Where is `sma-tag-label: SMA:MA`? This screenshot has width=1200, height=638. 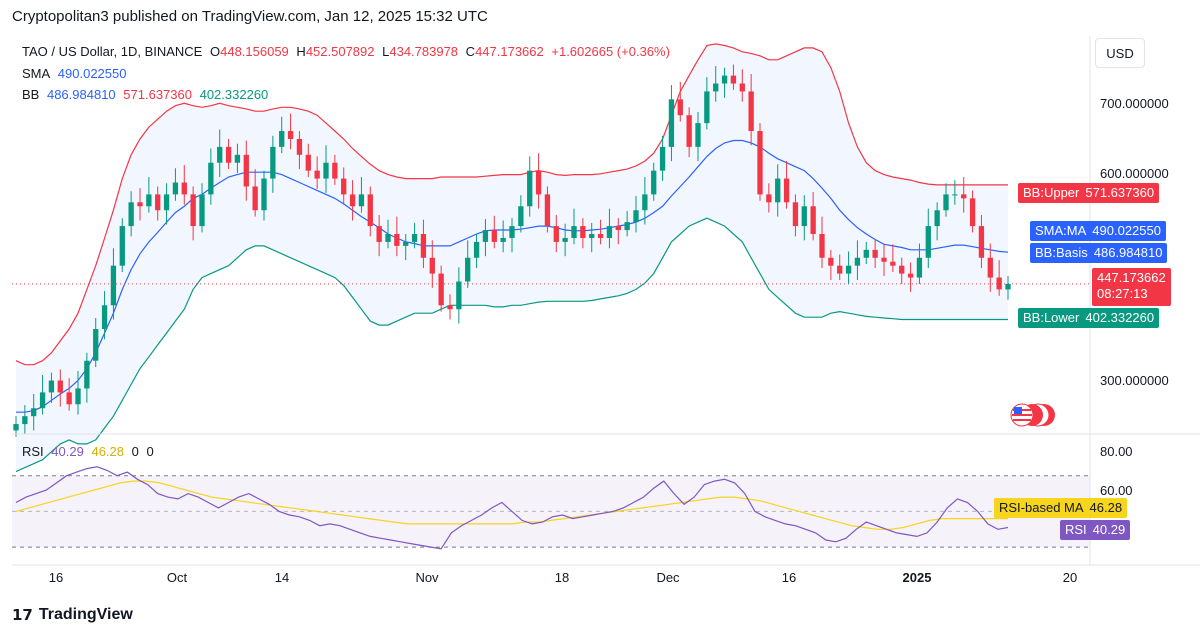 sma-tag-label: SMA:MA is located at coordinates (1061, 230).